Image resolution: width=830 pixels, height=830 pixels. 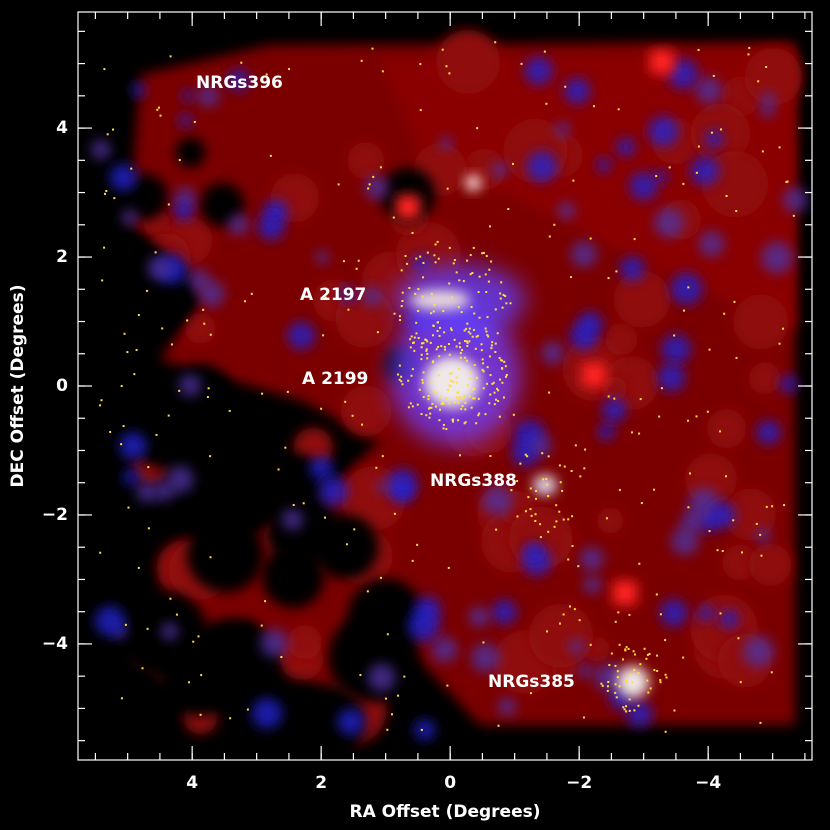 I want to click on dark-gap, so click(x=102, y=231).